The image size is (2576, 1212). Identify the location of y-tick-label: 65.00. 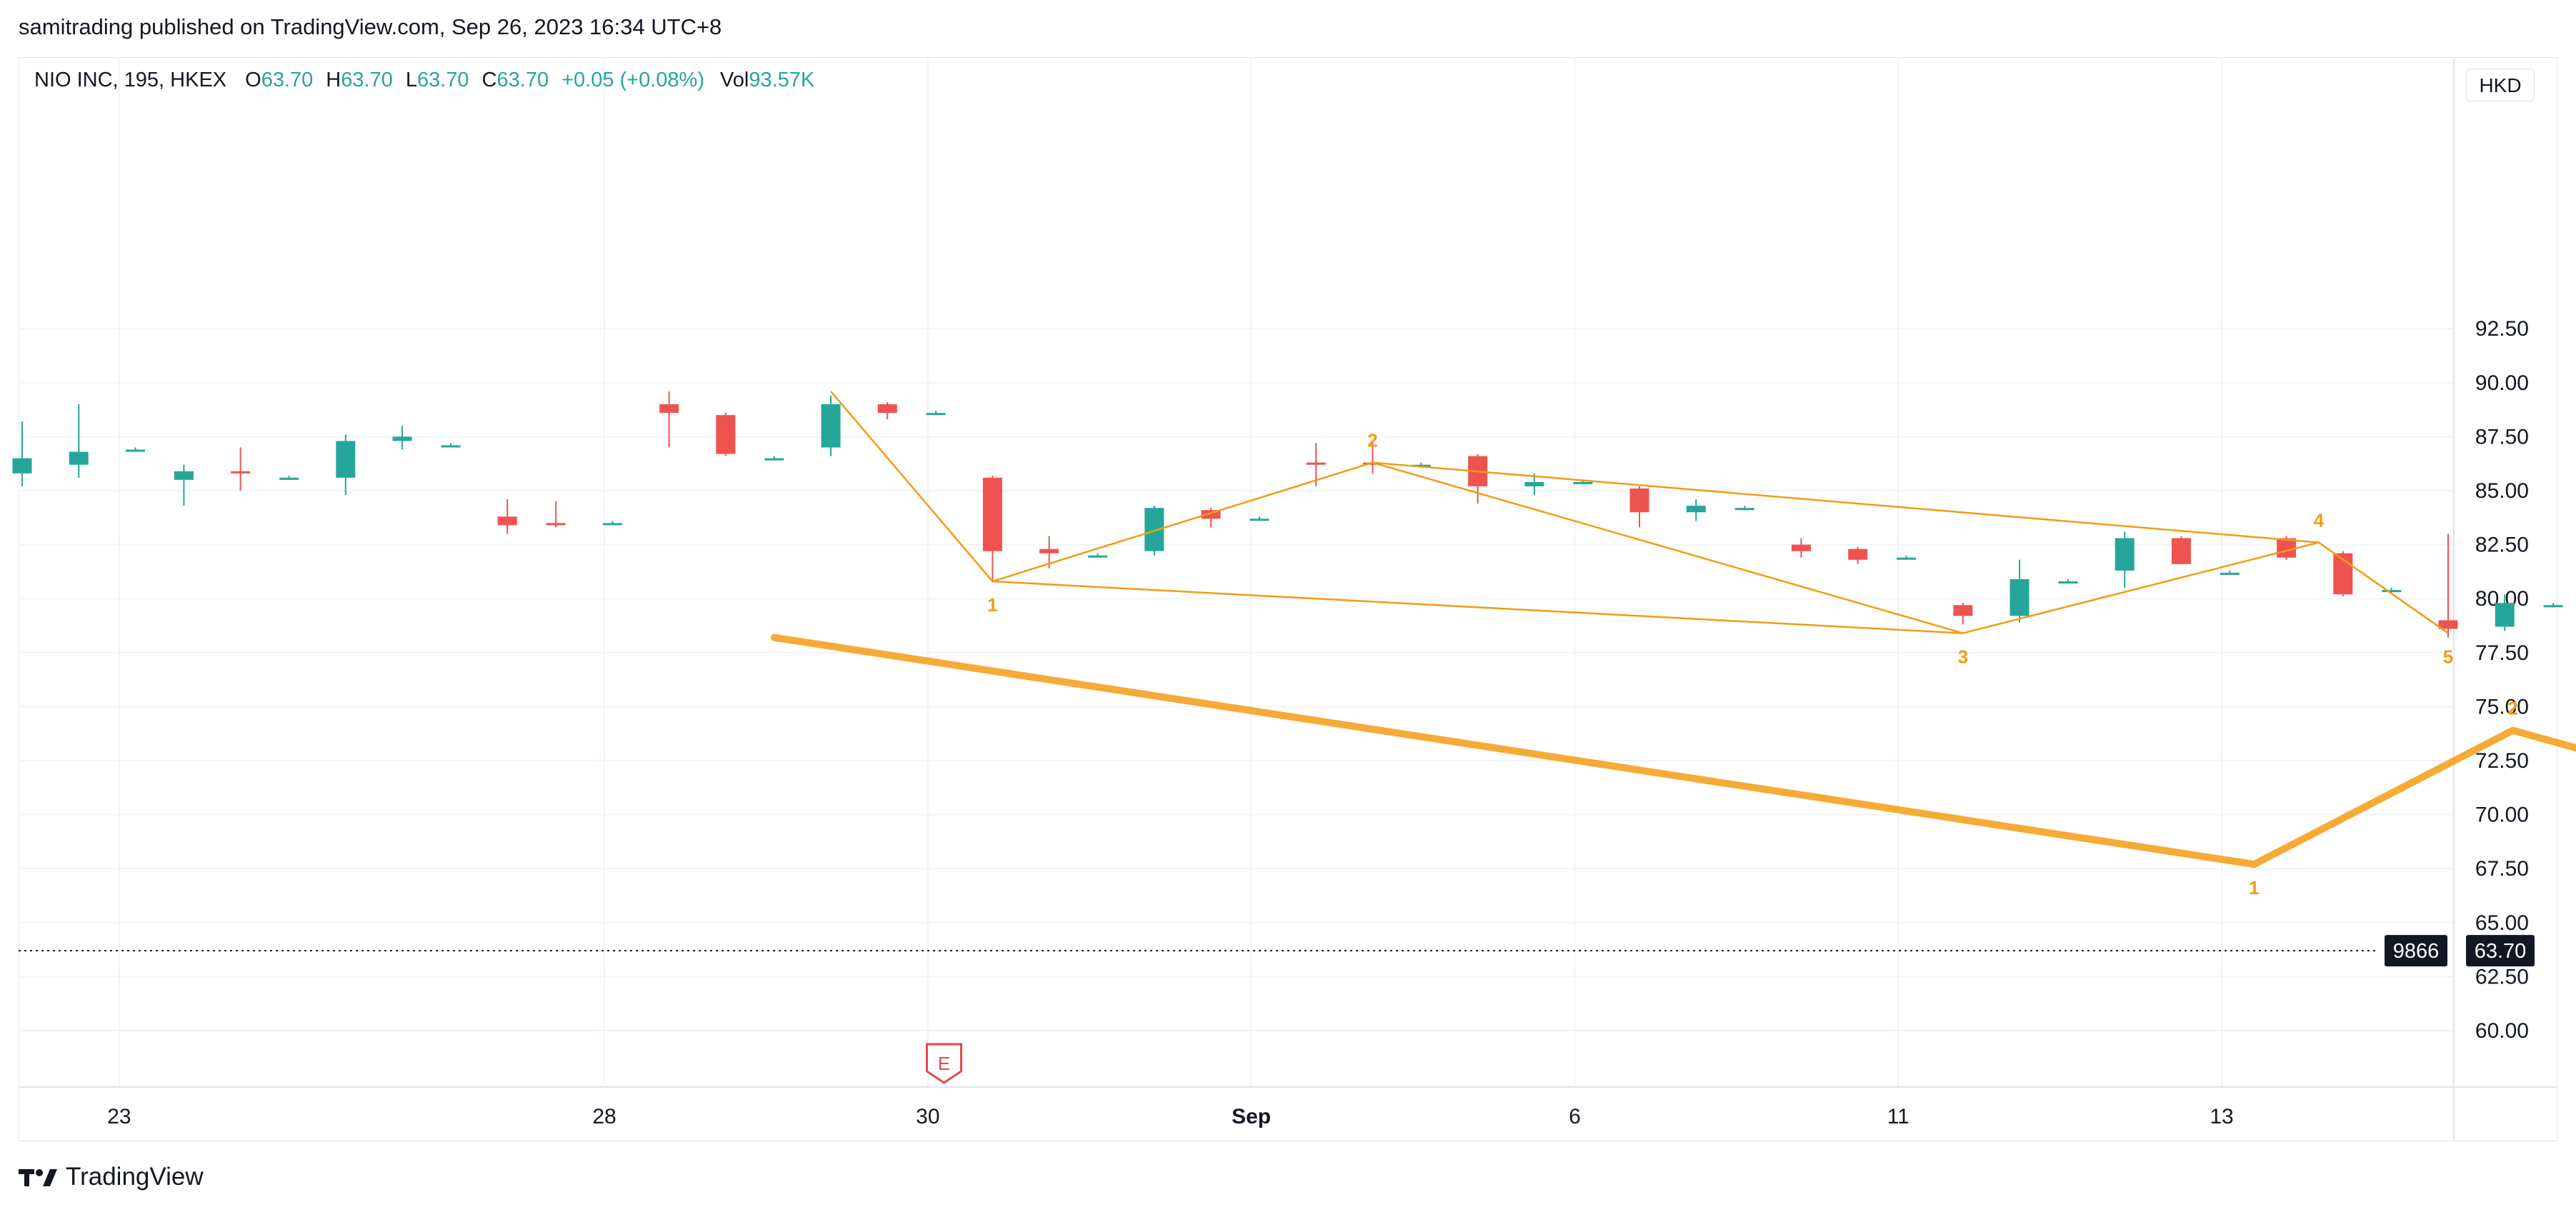
(2502, 923).